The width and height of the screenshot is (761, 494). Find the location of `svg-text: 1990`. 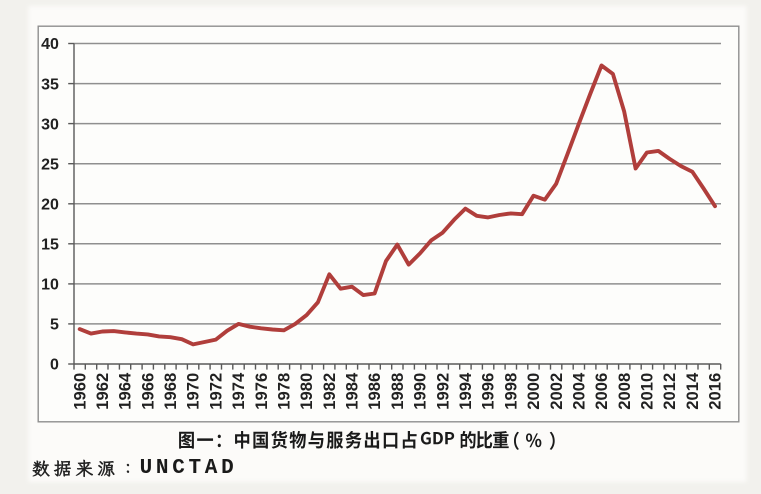

svg-text: 1990 is located at coordinates (420, 391).